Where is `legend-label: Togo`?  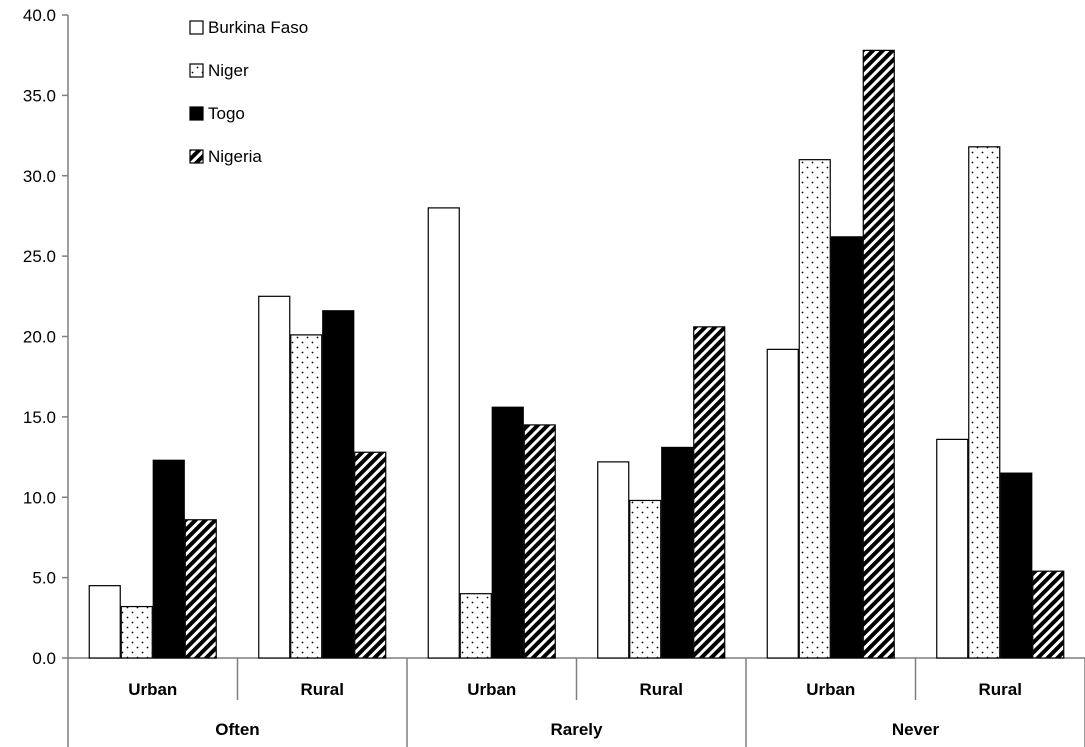 legend-label: Togo is located at coordinates (226, 113).